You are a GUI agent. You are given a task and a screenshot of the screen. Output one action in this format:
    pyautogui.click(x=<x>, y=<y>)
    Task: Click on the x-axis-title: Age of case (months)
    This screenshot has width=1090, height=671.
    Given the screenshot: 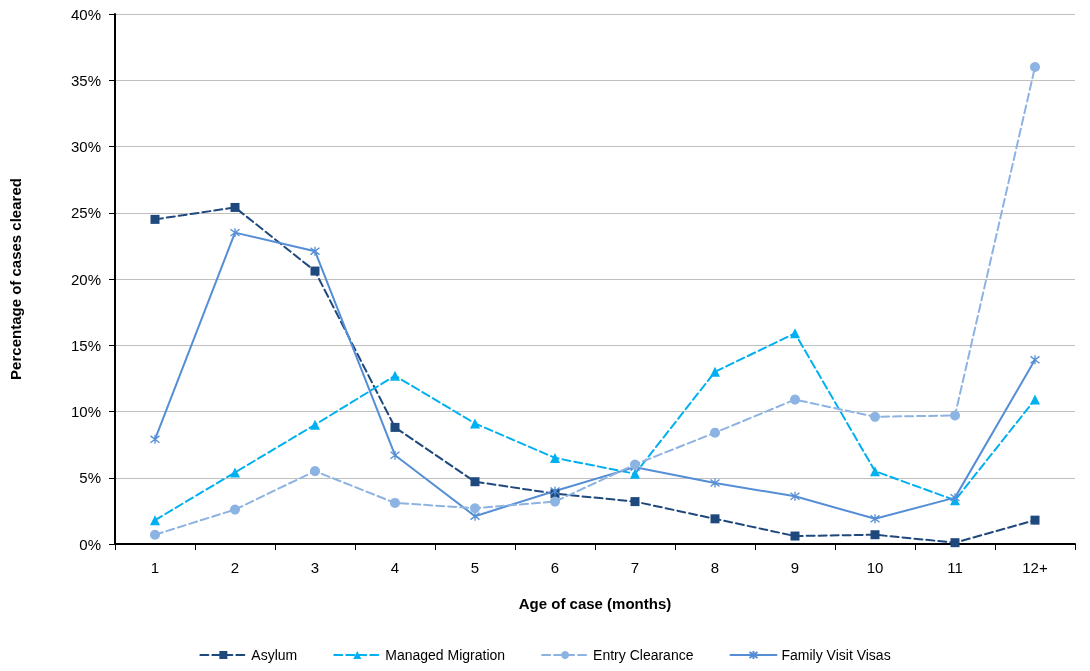 What is the action you would take?
    pyautogui.click(x=595, y=603)
    